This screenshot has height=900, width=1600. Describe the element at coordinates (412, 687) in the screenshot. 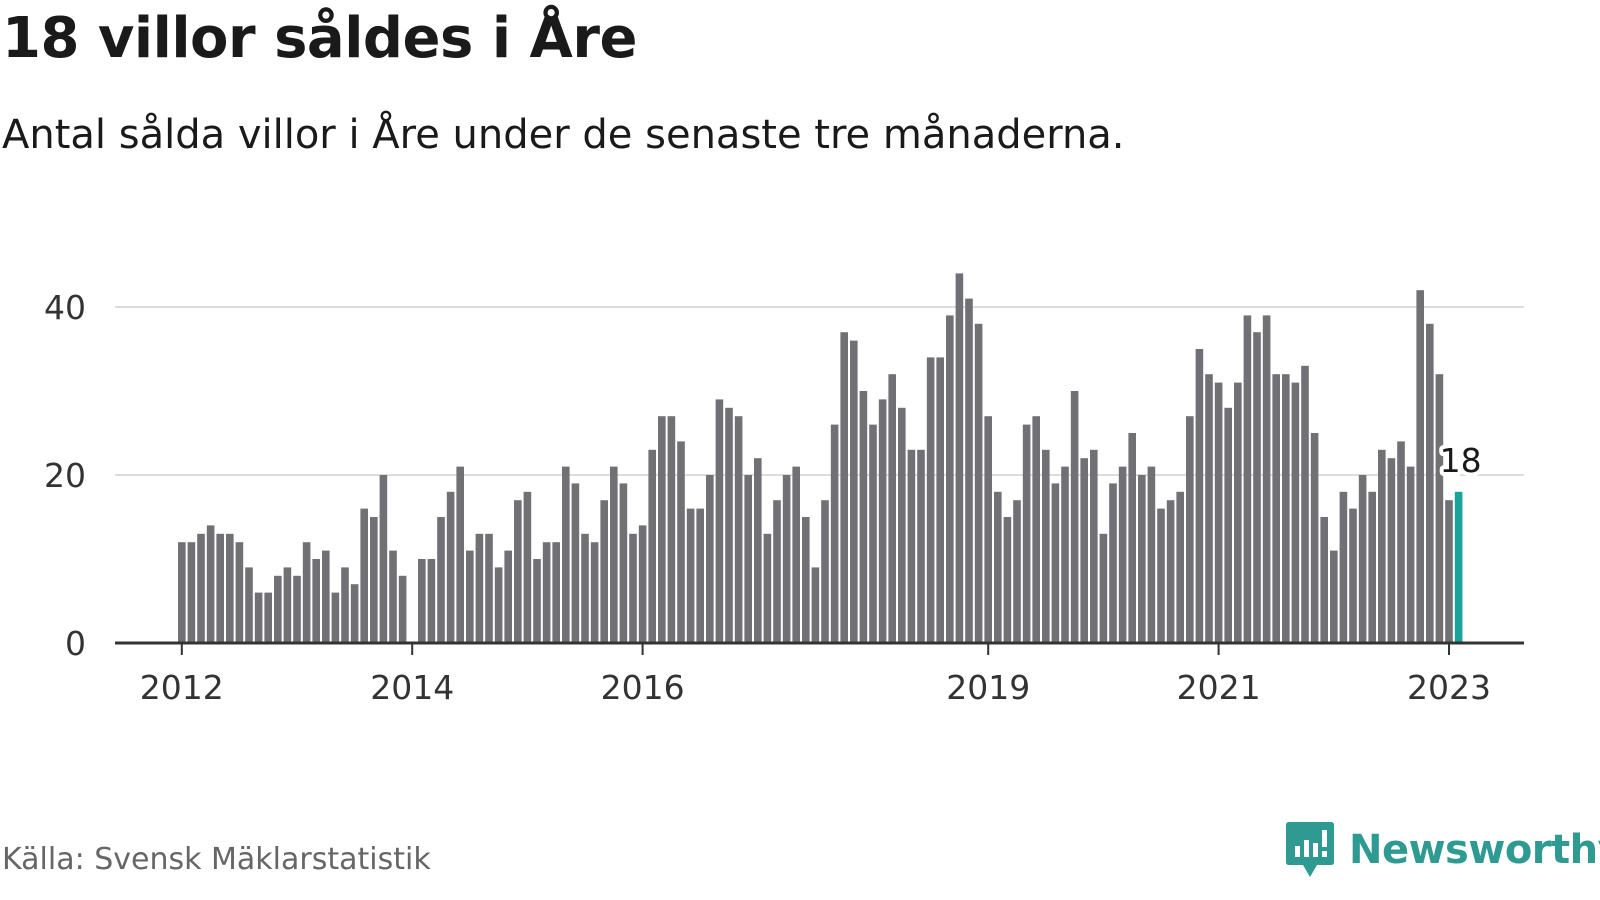

I see `x-tick-label-2014: 2014` at that location.